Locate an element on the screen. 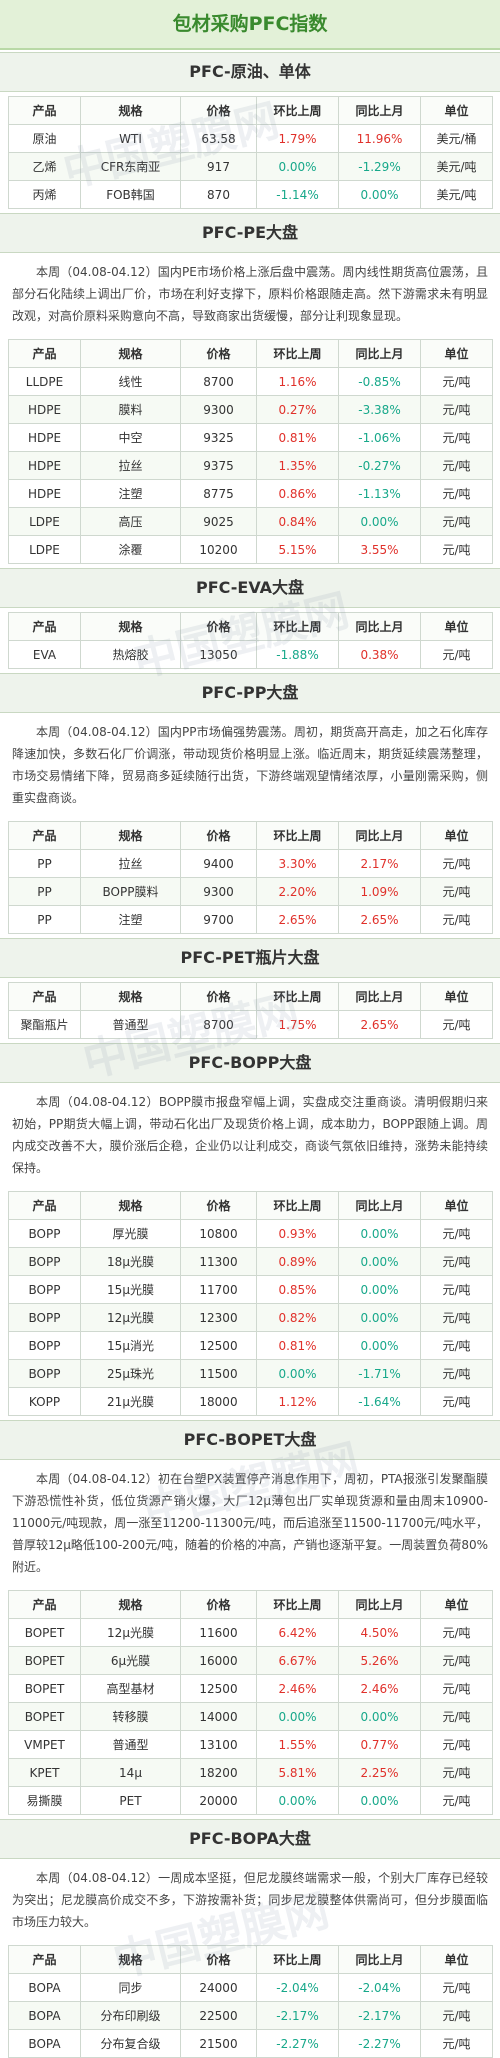 Image resolution: width=500 pixels, height=2058 pixels. data-row: BOPA 分布印刷级 22500 -2.17% -2.17% 元/吨 is located at coordinates (250, 2015).